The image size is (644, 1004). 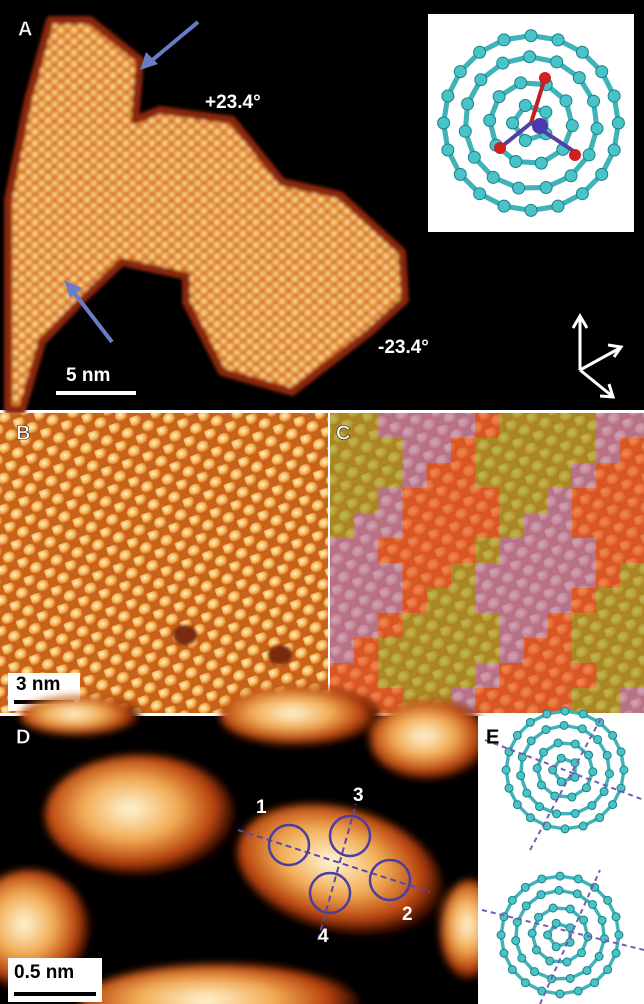 What do you see at coordinates (540, 126) in the screenshot?
I see `metal-atom` at bounding box center [540, 126].